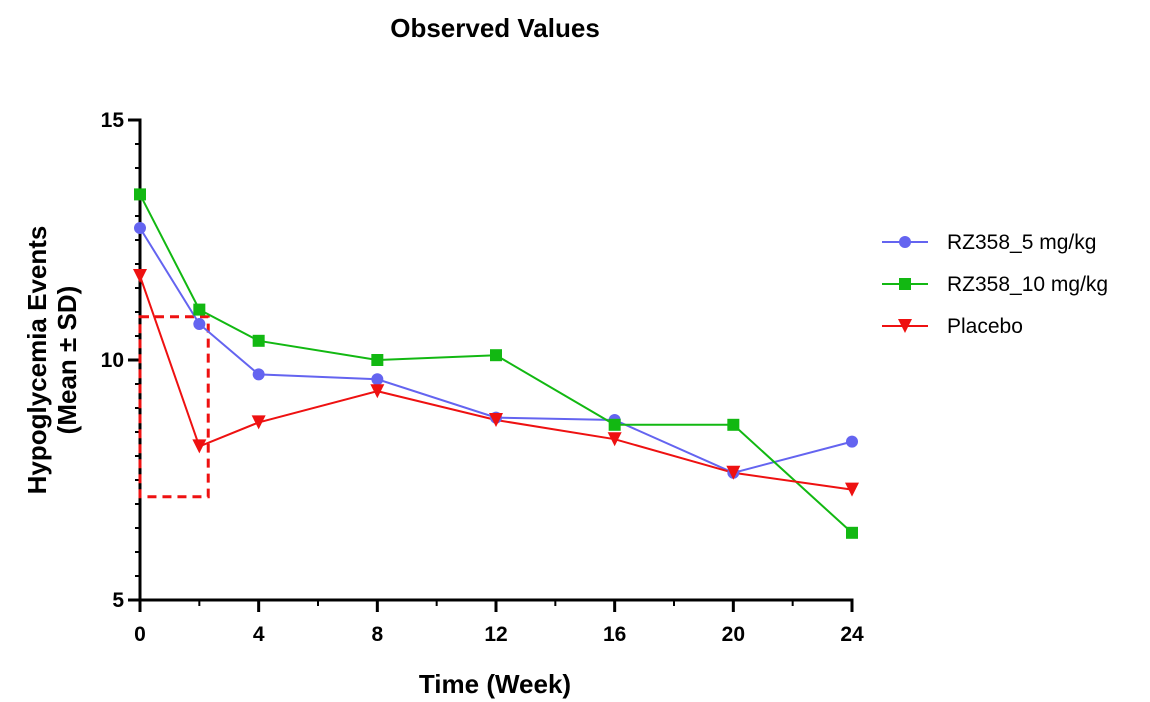 The height and width of the screenshot is (702, 1150). Describe the element at coordinates (495, 28) in the screenshot. I see `chart-title: Observed Values` at that location.